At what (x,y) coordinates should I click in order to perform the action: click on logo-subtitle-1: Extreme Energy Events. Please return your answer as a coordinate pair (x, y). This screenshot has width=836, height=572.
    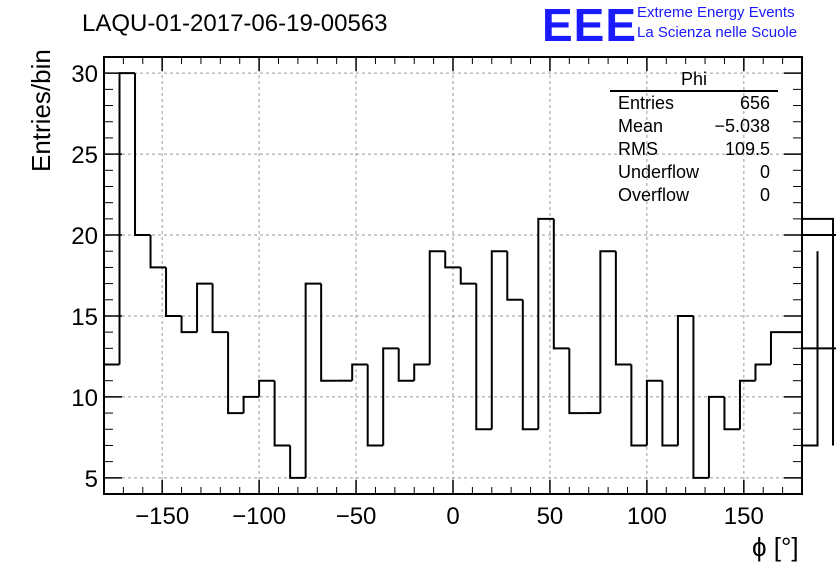
    Looking at the image, I should click on (716, 12).